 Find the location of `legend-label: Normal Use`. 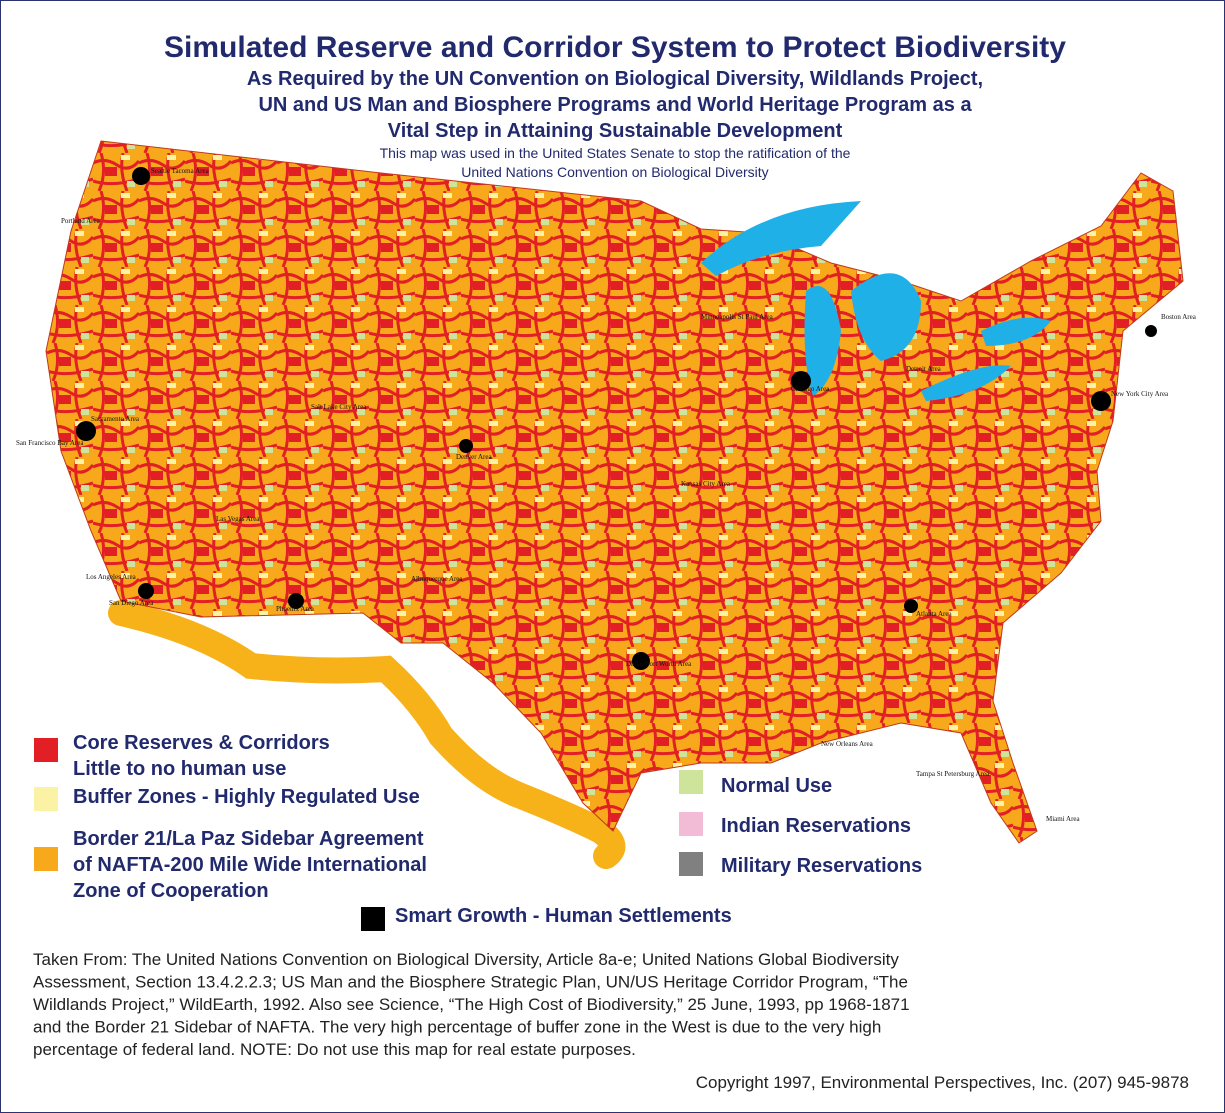

legend-label: Normal Use is located at coordinates (776, 786).